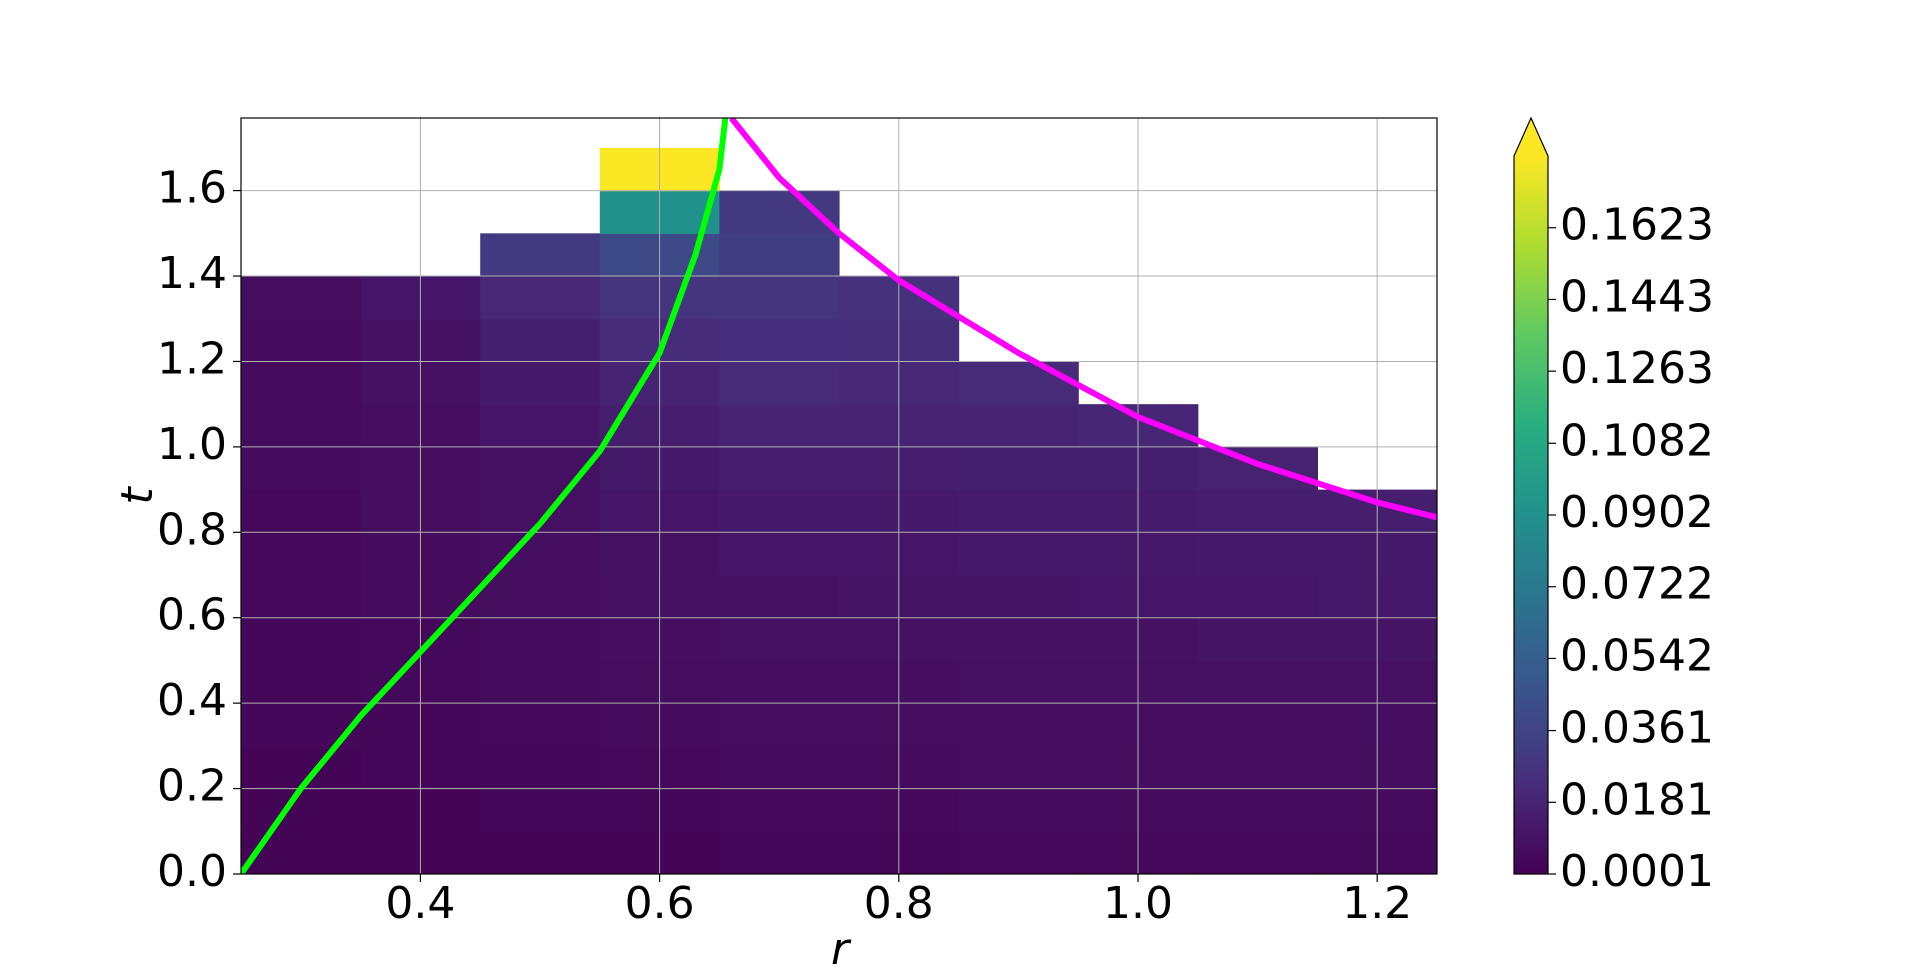  What do you see at coordinates (1531, 515) in the screenshot?
I see `colorbar` at bounding box center [1531, 515].